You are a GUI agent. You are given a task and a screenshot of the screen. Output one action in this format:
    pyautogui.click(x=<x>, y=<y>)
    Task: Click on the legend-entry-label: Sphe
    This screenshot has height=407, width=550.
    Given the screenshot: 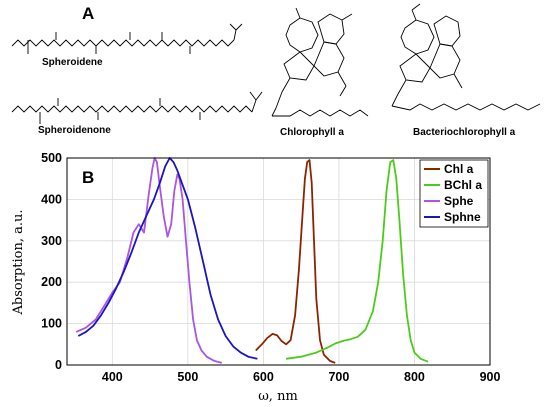 What is the action you would take?
    pyautogui.click(x=459, y=201)
    